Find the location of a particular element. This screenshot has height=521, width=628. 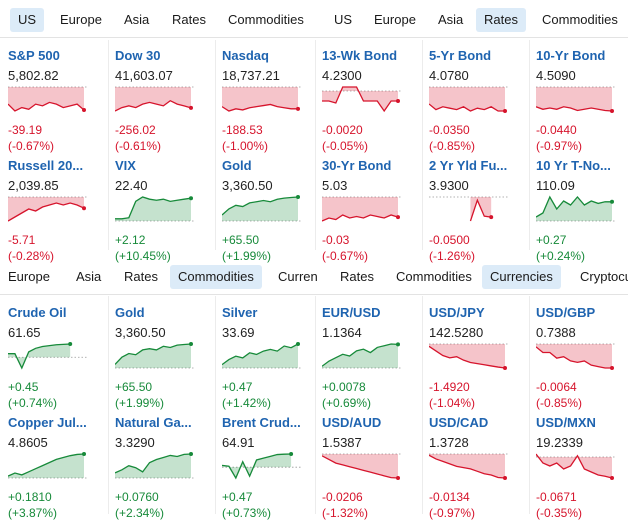

quote-name: USD/MXN is located at coordinates (566, 422).